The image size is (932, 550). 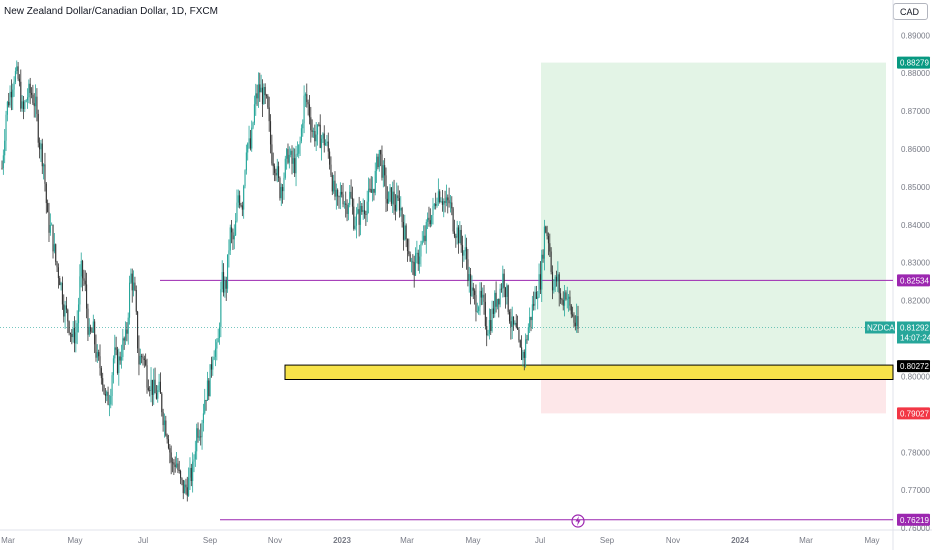 I want to click on price-axis-label-text: 0.88279, so click(x=914, y=63).